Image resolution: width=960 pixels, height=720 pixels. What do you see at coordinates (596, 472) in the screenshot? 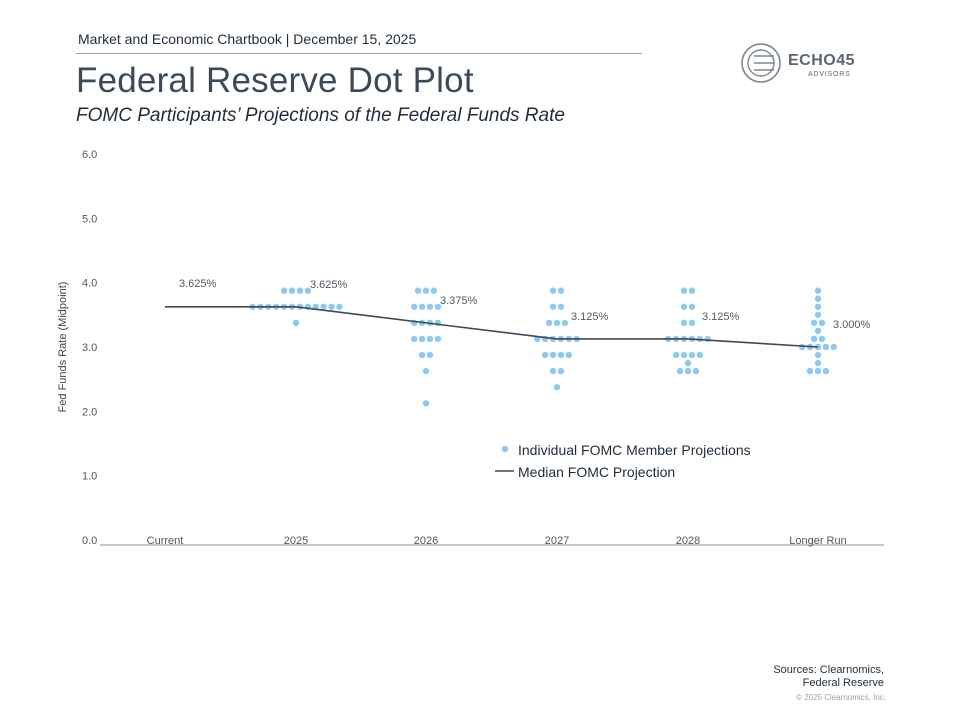
I see `legend-line-label: Median FOMC Projection` at bounding box center [596, 472].